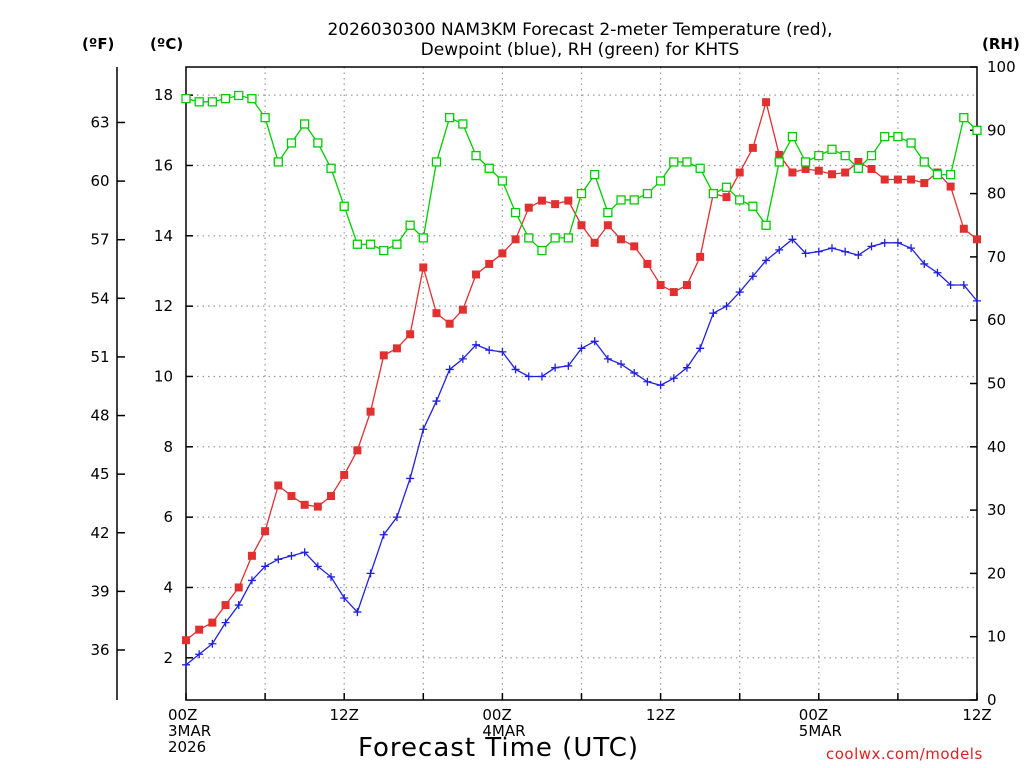  I want to click on celsius-tick-label: 4, so click(168, 587).